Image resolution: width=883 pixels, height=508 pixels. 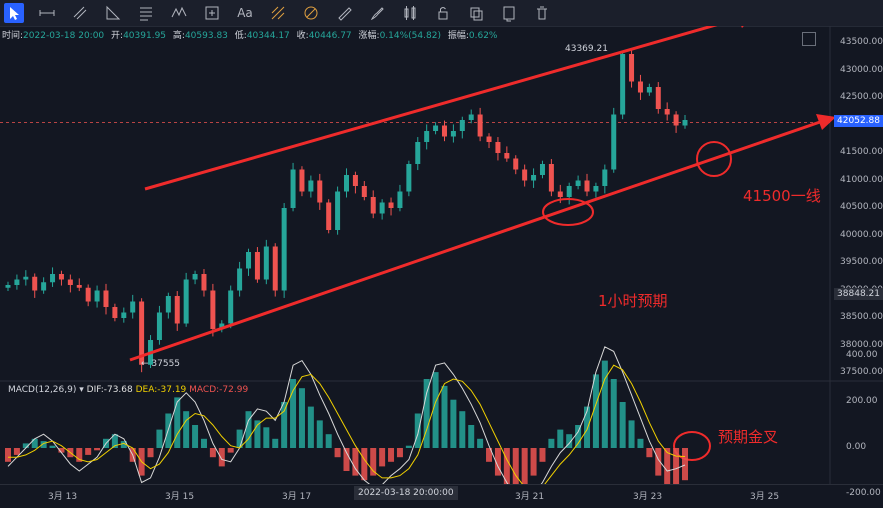 I want to click on drawing-toolbar: Aa, so click(x=441, y=13).